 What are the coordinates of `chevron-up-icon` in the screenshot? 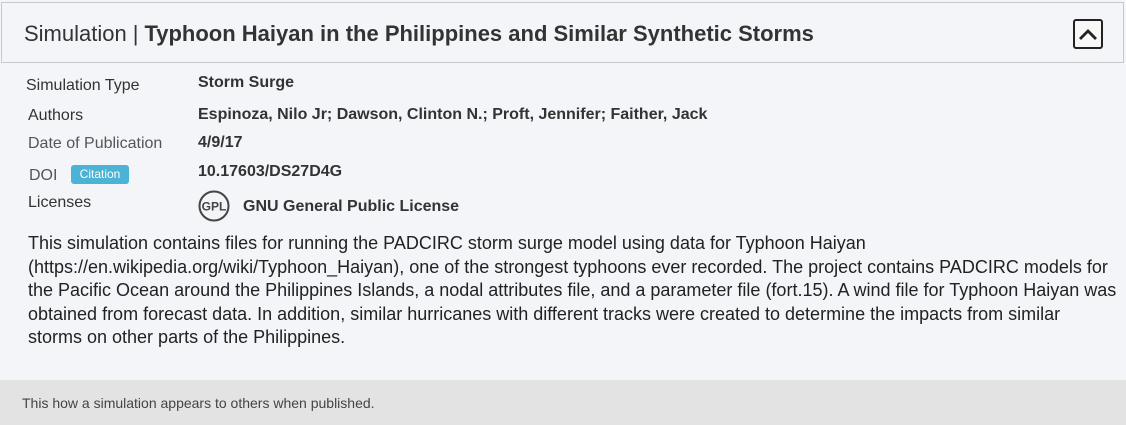 It's located at (1088, 34).